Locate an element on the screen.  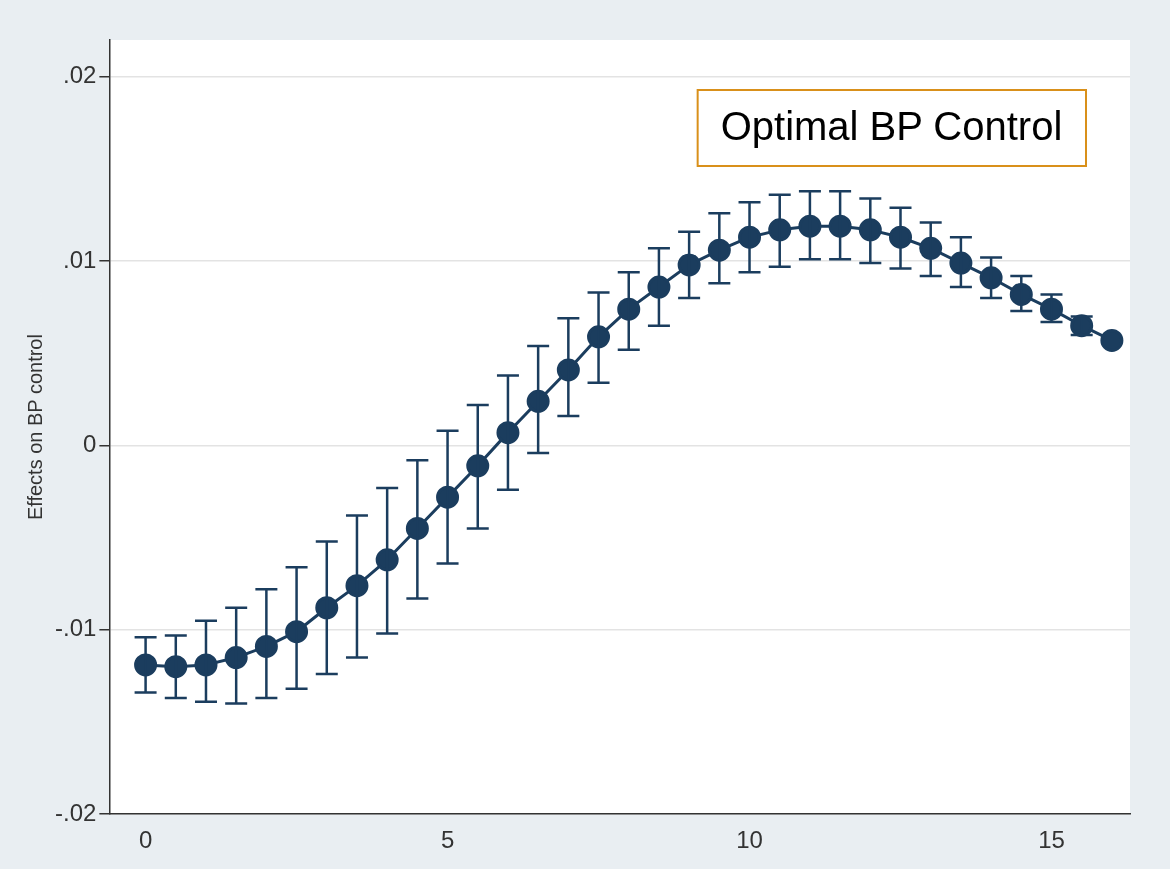
x-tick-label: 5 is located at coordinates (447, 840).